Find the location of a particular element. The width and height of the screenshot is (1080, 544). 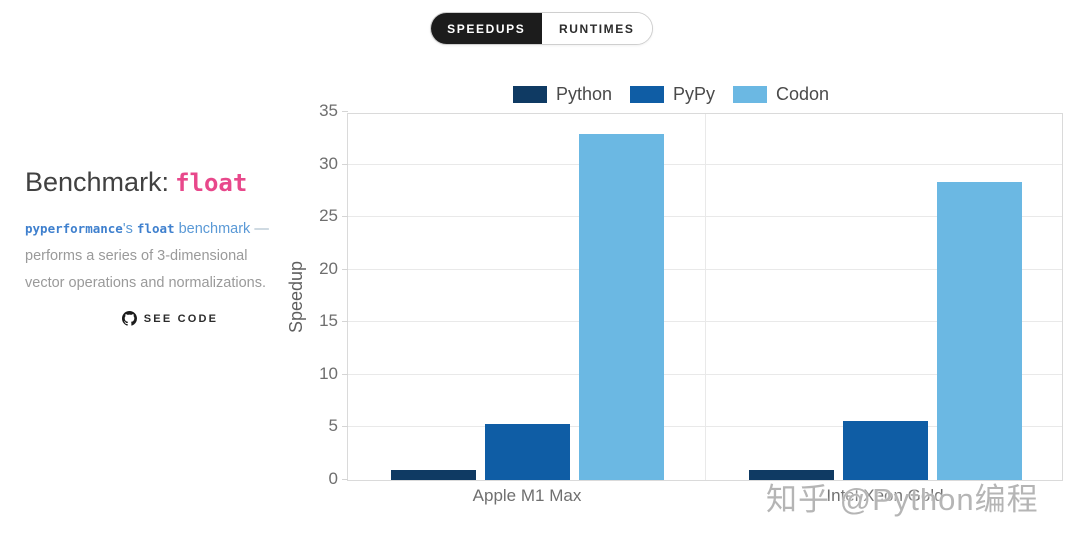

bar-pypy-apple-m1-max is located at coordinates (527, 452).